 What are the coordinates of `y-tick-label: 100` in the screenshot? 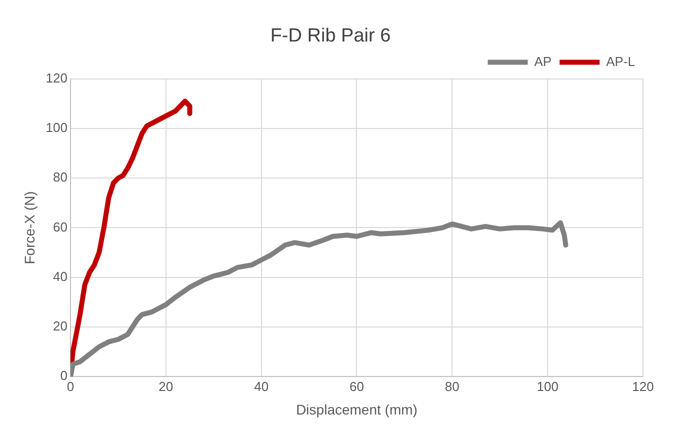 It's located at (57, 128).